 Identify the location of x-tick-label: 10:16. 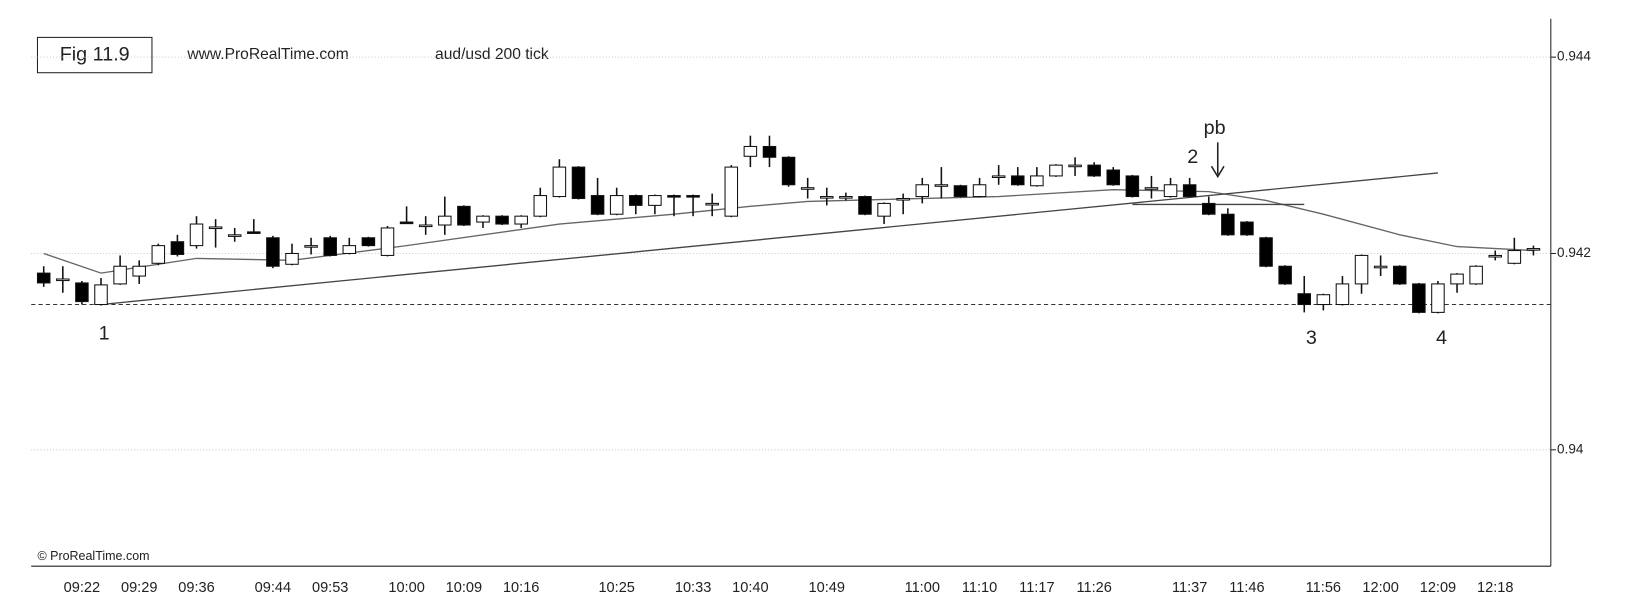
(521, 588).